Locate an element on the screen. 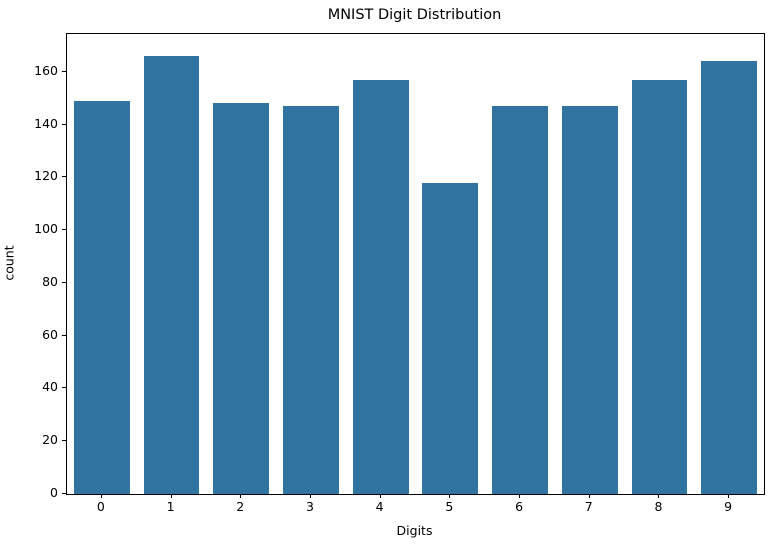 Image resolution: width=773 pixels, height=547 pixels. x-tick-label-1: 1 is located at coordinates (170, 506).